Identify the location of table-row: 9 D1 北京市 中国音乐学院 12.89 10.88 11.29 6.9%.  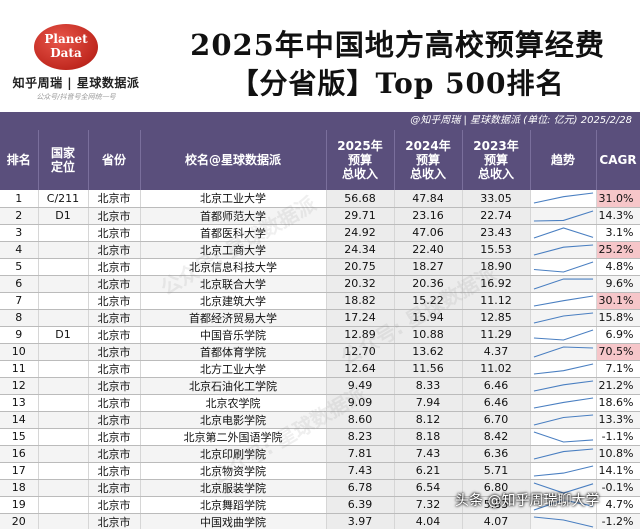
(320, 335).